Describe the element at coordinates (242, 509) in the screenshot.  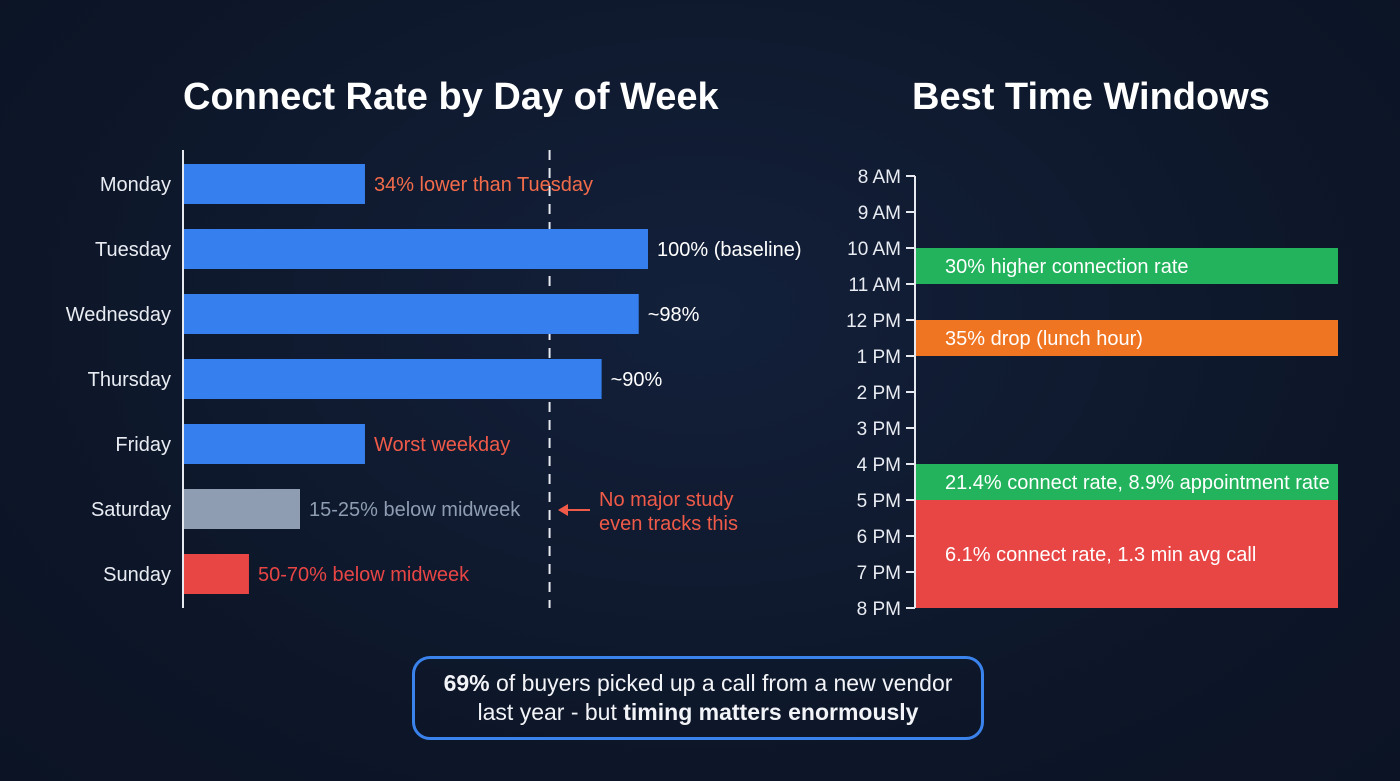
I see `bar-saturday` at that location.